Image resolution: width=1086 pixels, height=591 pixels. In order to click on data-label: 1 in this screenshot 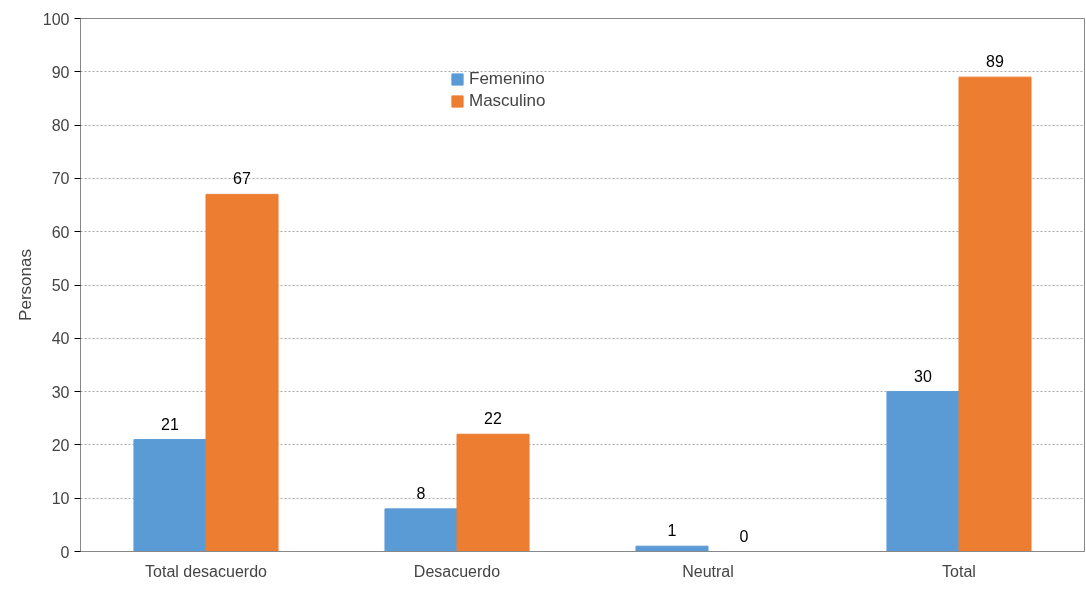, I will do `click(672, 531)`.